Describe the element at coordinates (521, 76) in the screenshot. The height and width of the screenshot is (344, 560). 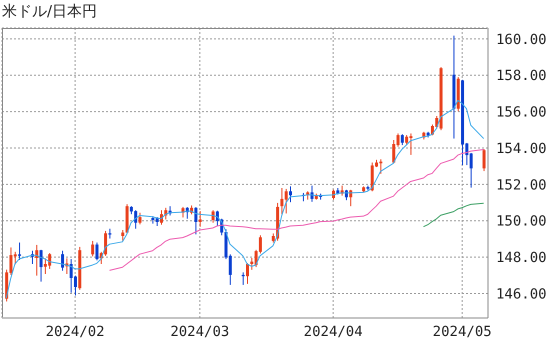
I see `y-tick-label: 158.00` at that location.